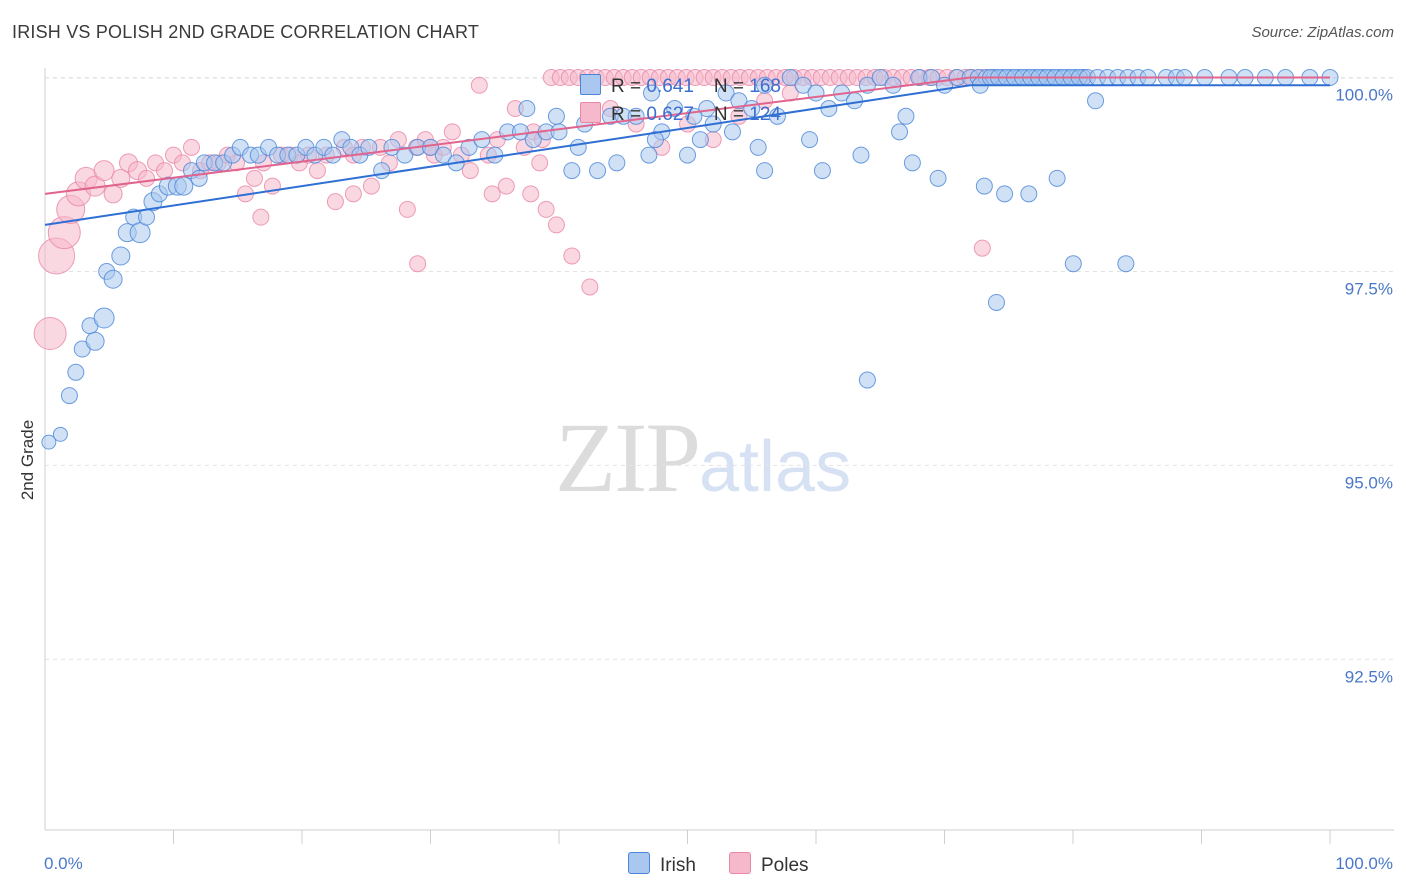 The height and width of the screenshot is (892, 1406). What do you see at coordinates (1369, 288) in the screenshot?
I see `y-tick-label: 97.5%` at bounding box center [1369, 288].